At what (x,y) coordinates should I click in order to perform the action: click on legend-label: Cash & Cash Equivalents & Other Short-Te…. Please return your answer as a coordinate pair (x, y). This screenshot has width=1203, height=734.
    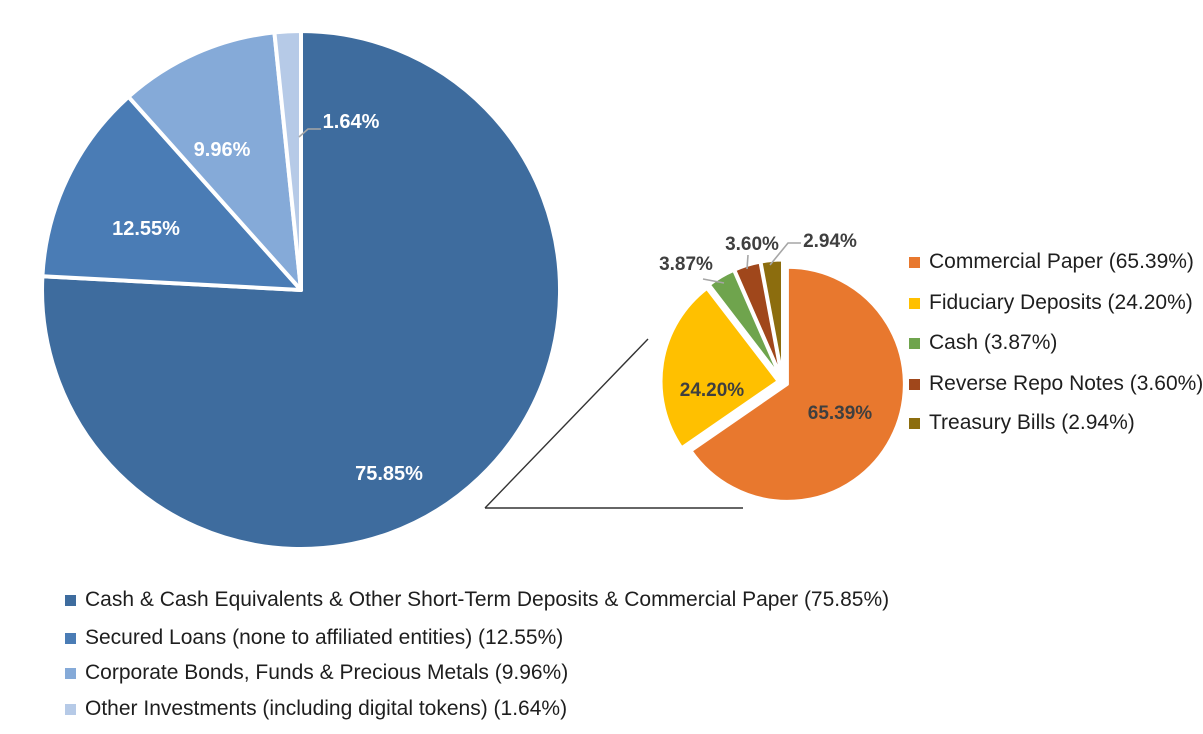
    Looking at the image, I should click on (487, 599).